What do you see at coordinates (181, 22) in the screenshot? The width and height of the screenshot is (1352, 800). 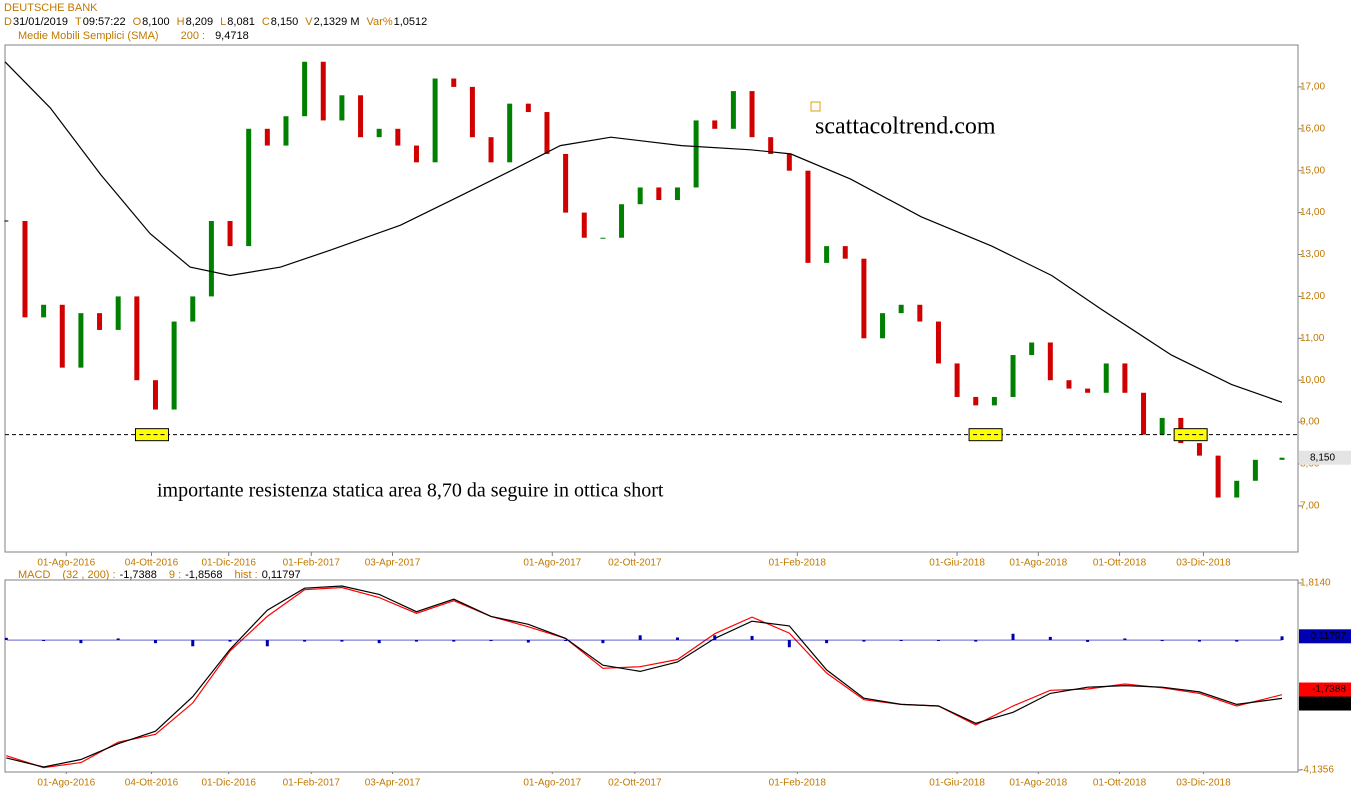 I see `field-key: H` at bounding box center [181, 22].